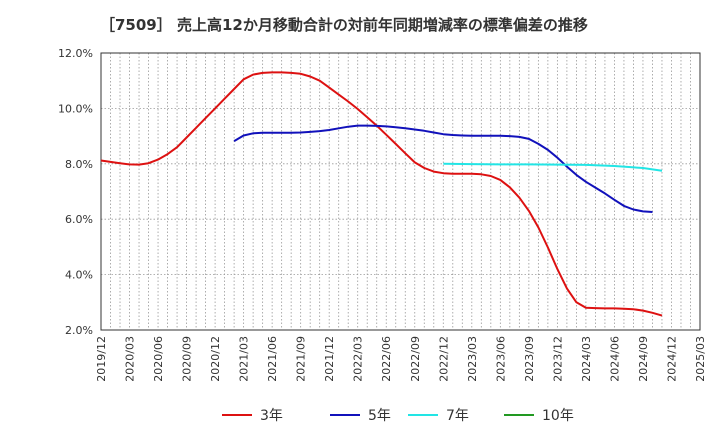  What do you see at coordinates (101, 359) in the screenshot?
I see `x-tick-label: 2019/12` at bounding box center [101, 359].